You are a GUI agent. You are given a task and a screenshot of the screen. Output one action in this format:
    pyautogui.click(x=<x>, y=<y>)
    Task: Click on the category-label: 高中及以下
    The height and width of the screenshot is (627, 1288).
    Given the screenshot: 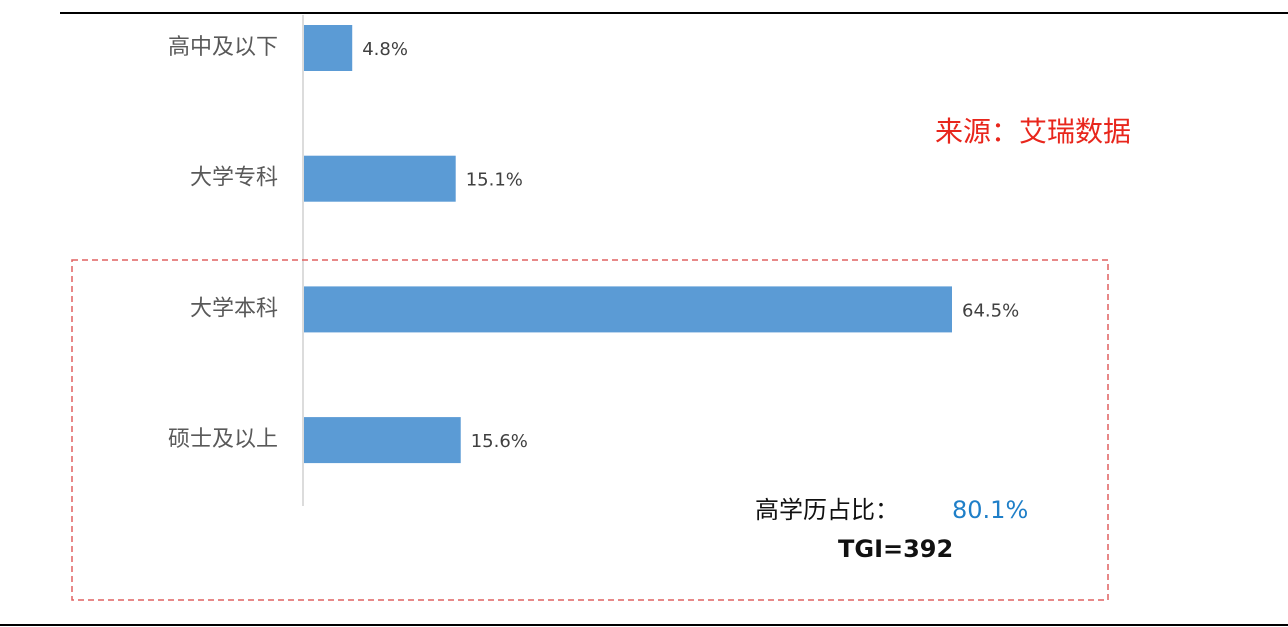 What is the action you would take?
    pyautogui.click(x=223, y=47)
    